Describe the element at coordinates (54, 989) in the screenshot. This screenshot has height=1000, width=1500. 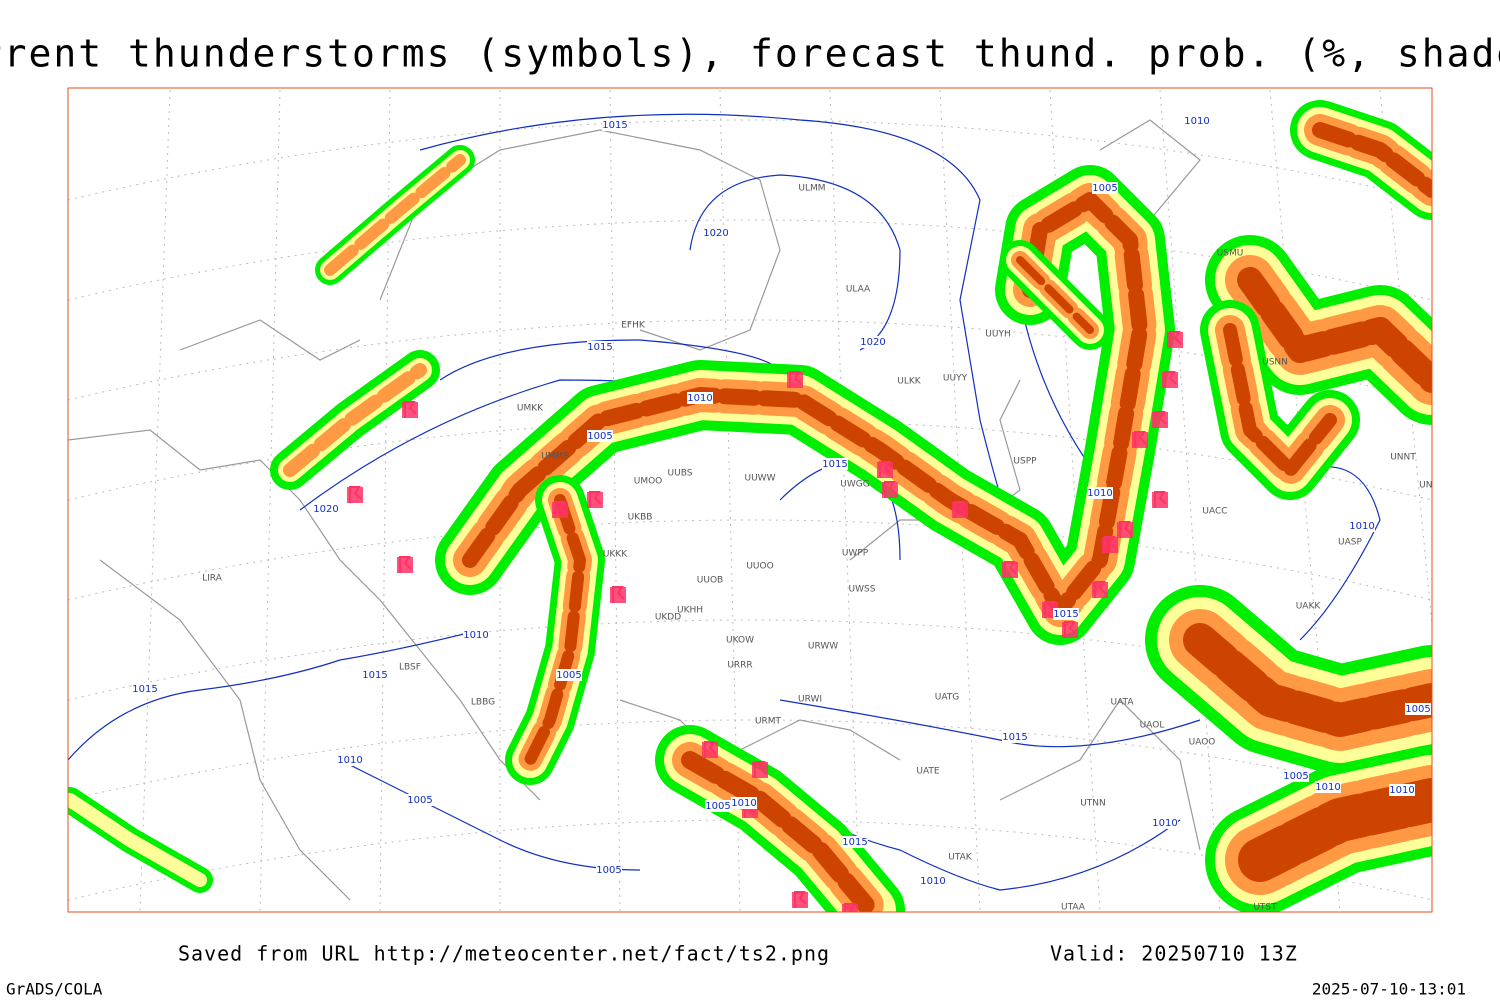
I see `software: GrADS/COLA` at that location.